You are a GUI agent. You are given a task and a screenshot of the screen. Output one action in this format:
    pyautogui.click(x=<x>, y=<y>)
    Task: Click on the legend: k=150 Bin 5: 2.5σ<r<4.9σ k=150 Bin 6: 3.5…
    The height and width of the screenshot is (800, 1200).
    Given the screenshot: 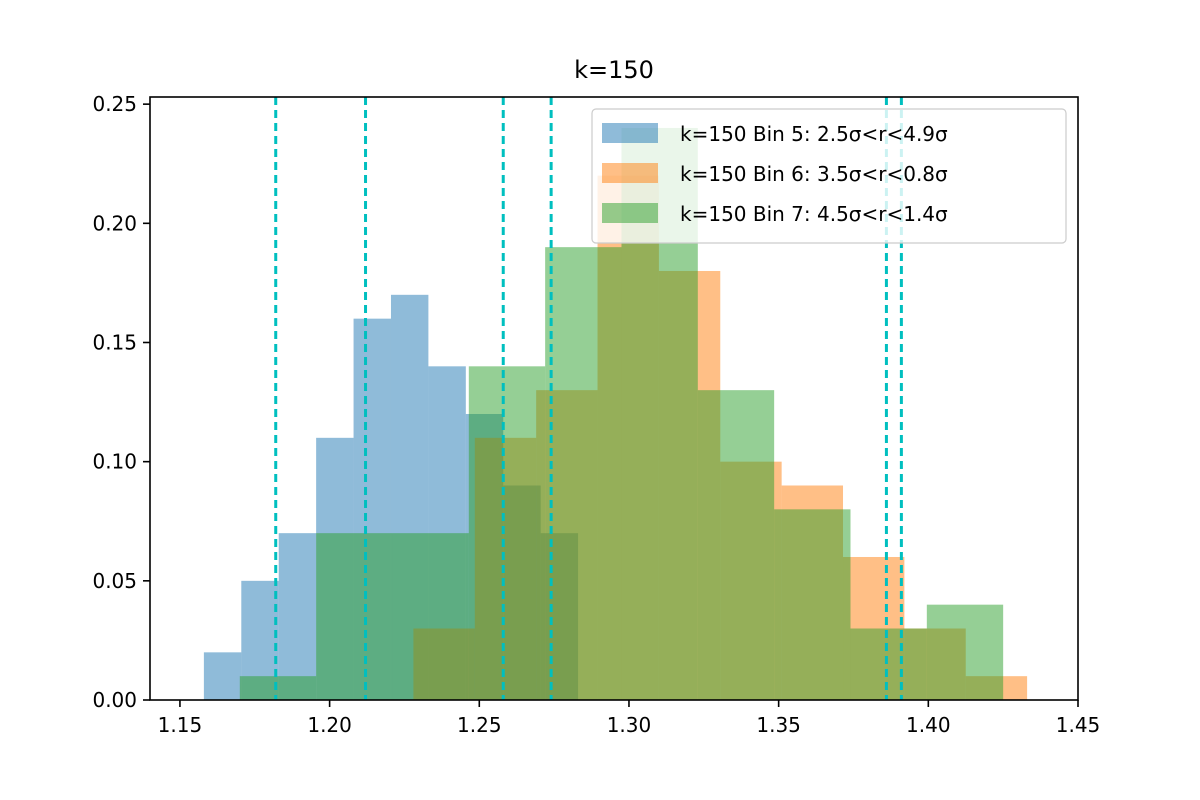 What is the action you would take?
    pyautogui.click(x=829, y=176)
    